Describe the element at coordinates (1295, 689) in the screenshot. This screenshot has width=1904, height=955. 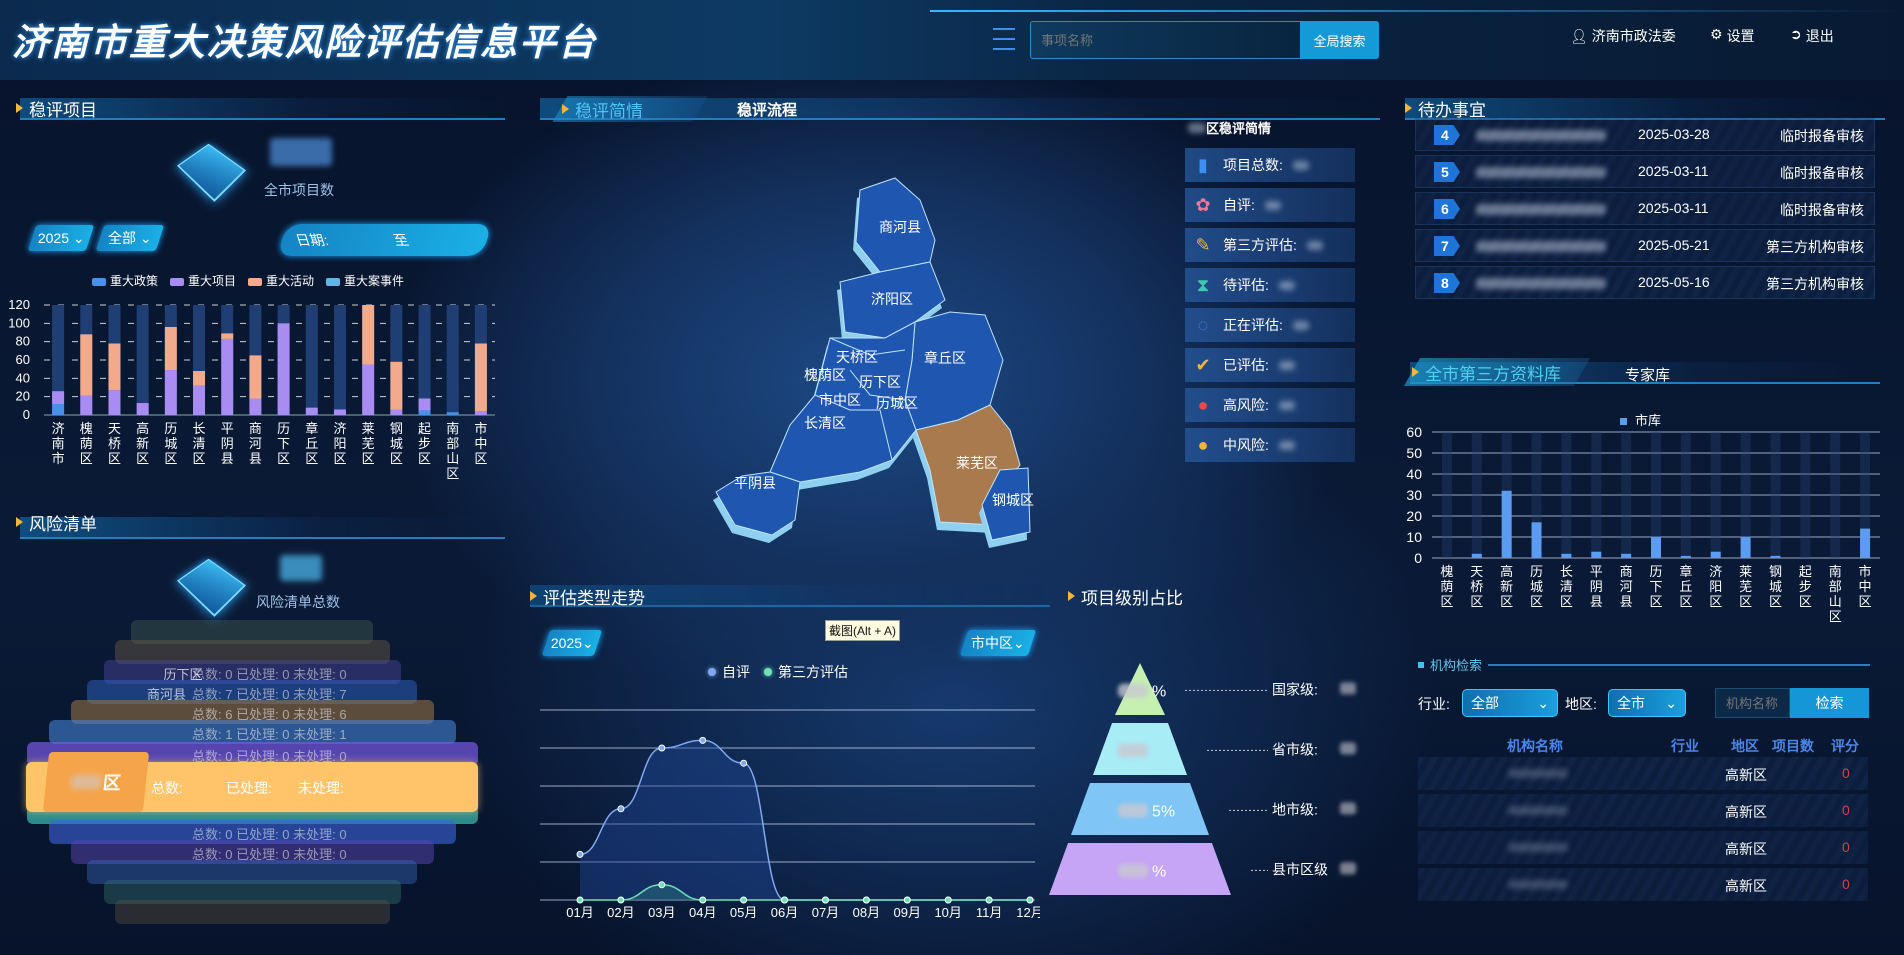
I see `level-label: 国家级:` at that location.